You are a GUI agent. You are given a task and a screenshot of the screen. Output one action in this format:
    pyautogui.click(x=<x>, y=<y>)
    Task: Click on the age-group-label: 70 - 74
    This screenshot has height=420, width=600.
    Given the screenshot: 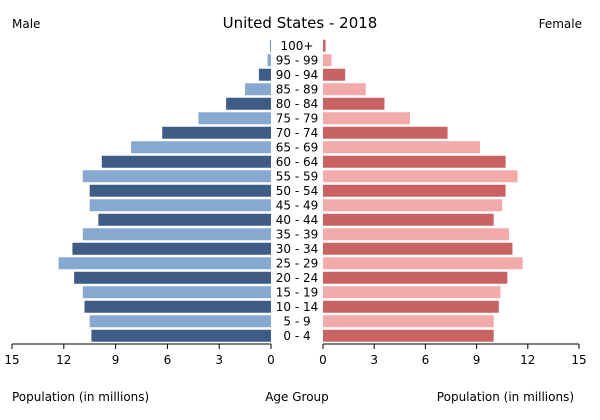 What is the action you would take?
    pyautogui.click(x=297, y=133)
    